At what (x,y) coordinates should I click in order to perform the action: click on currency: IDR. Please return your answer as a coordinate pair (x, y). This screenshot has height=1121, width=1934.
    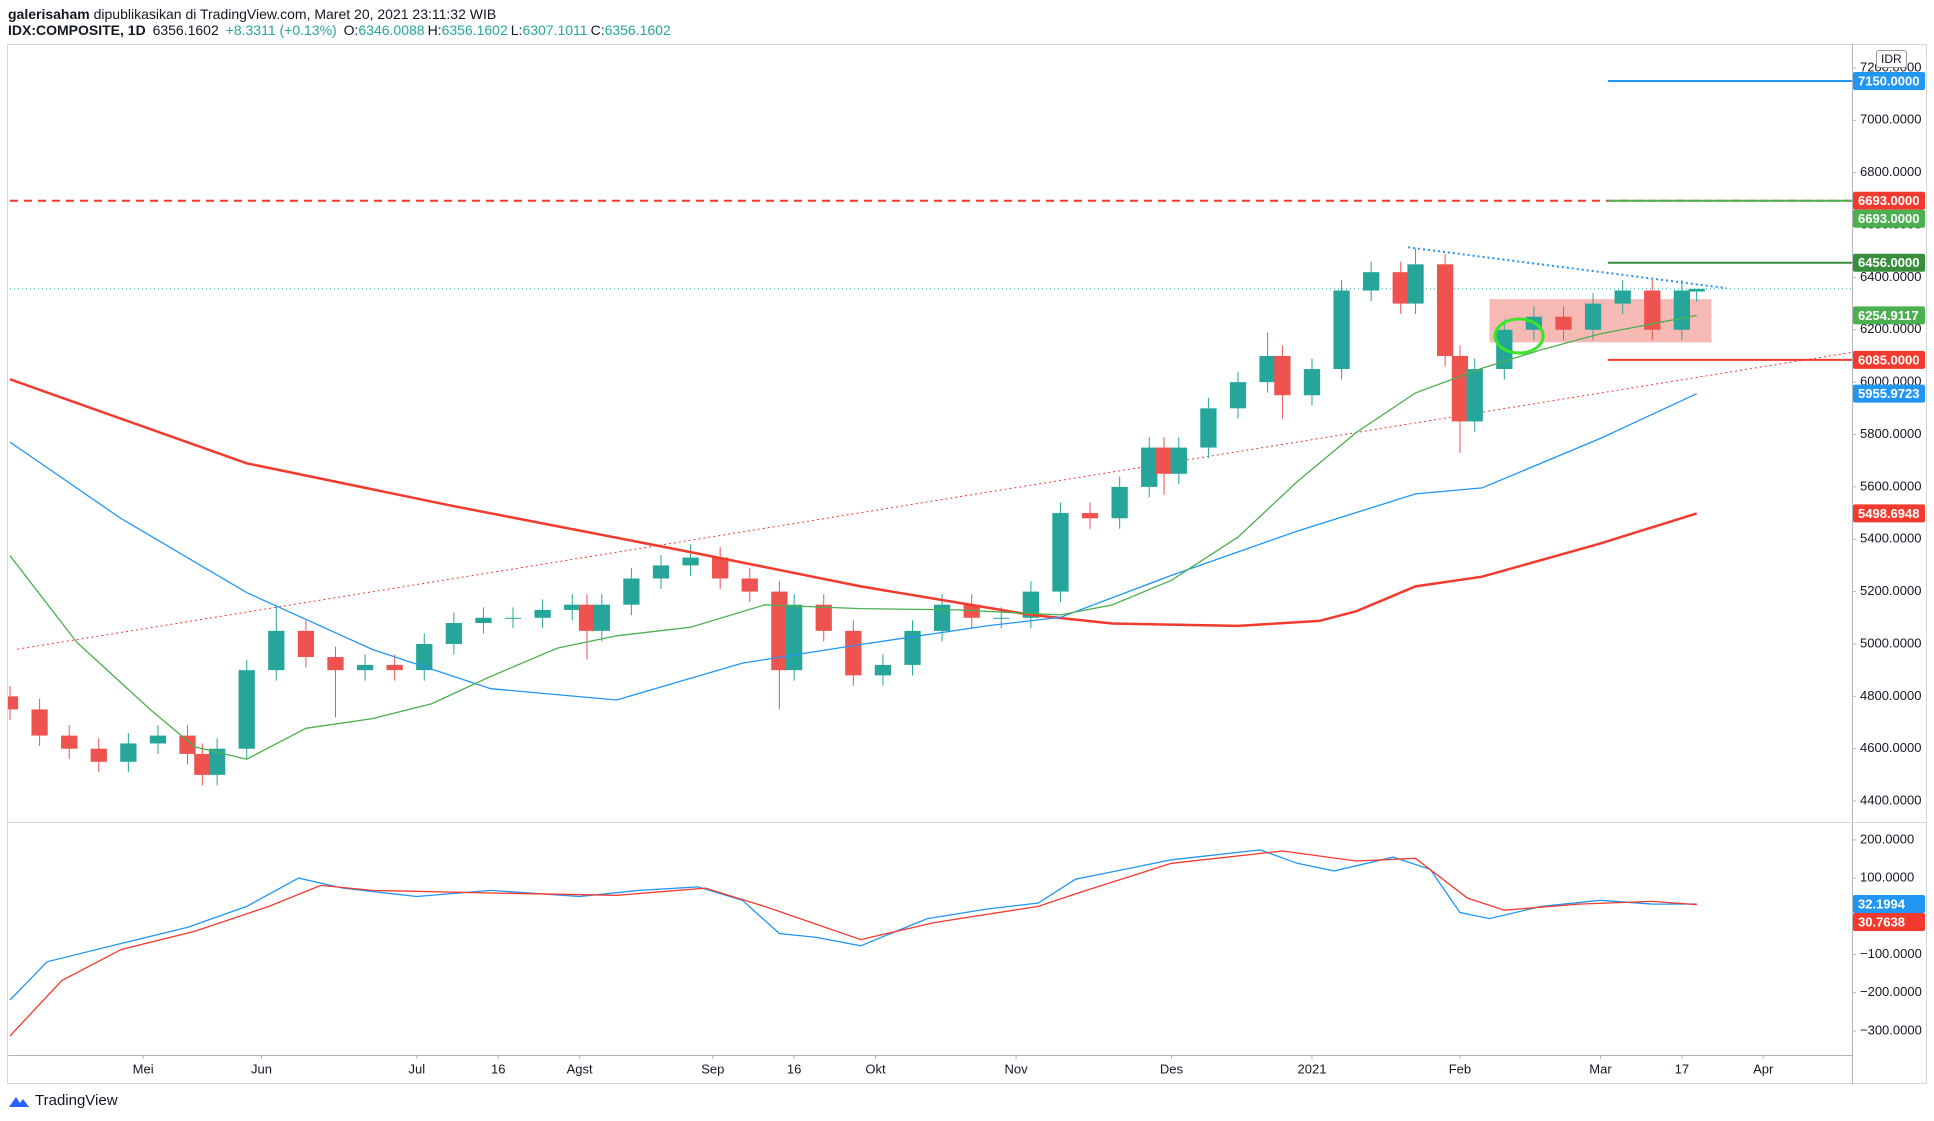
    Looking at the image, I should click on (1891, 59).